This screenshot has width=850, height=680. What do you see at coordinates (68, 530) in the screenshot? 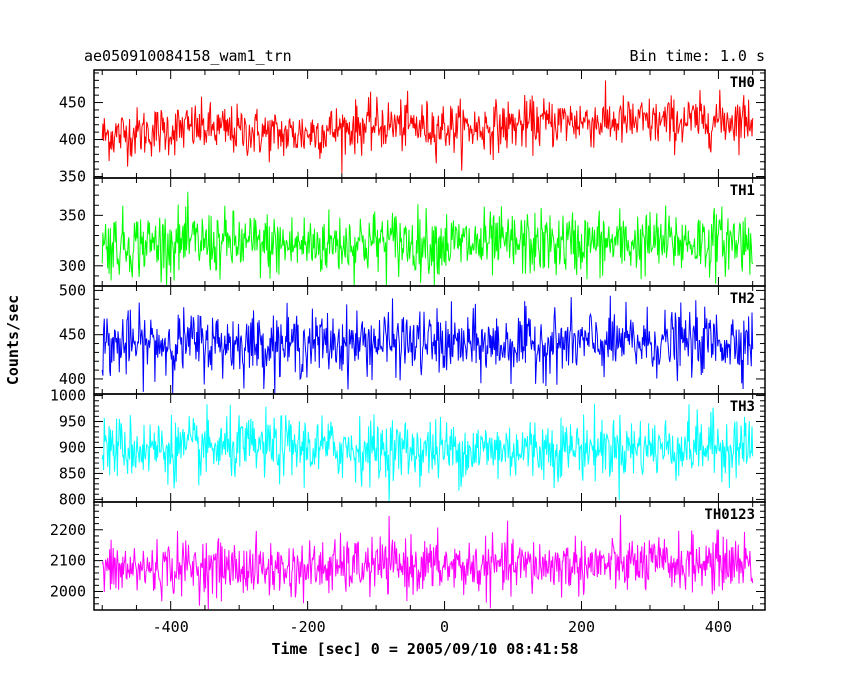
I see `y-tick-label: 2200` at bounding box center [68, 530].